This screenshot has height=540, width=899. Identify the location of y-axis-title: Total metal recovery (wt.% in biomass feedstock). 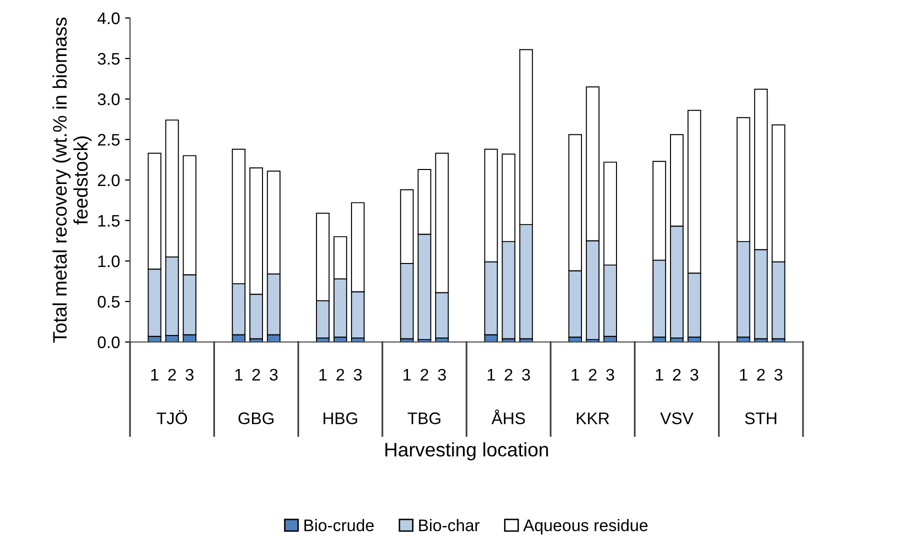
(72, 180).